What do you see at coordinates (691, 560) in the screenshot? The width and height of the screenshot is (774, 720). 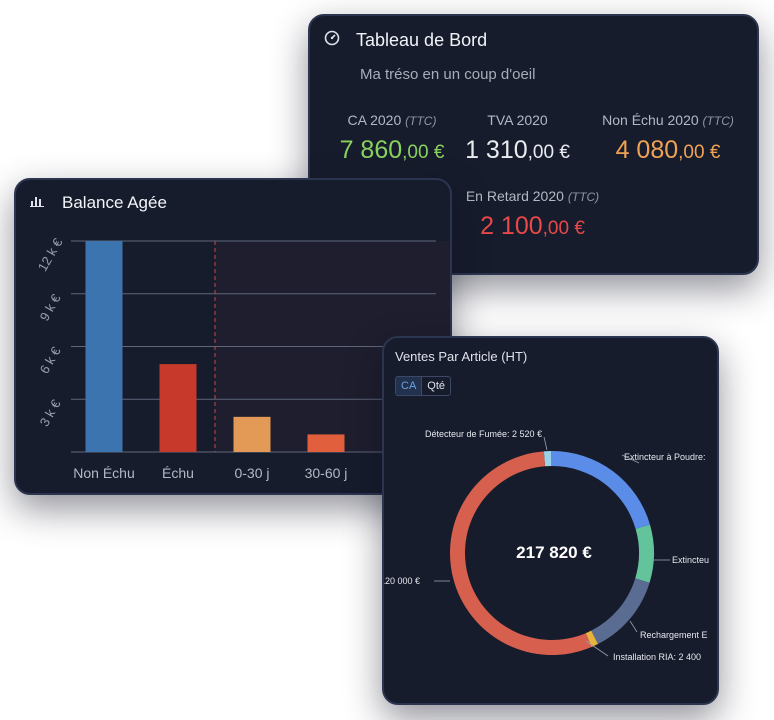 I see `slice-label-extincteur: Extincteu` at bounding box center [691, 560].